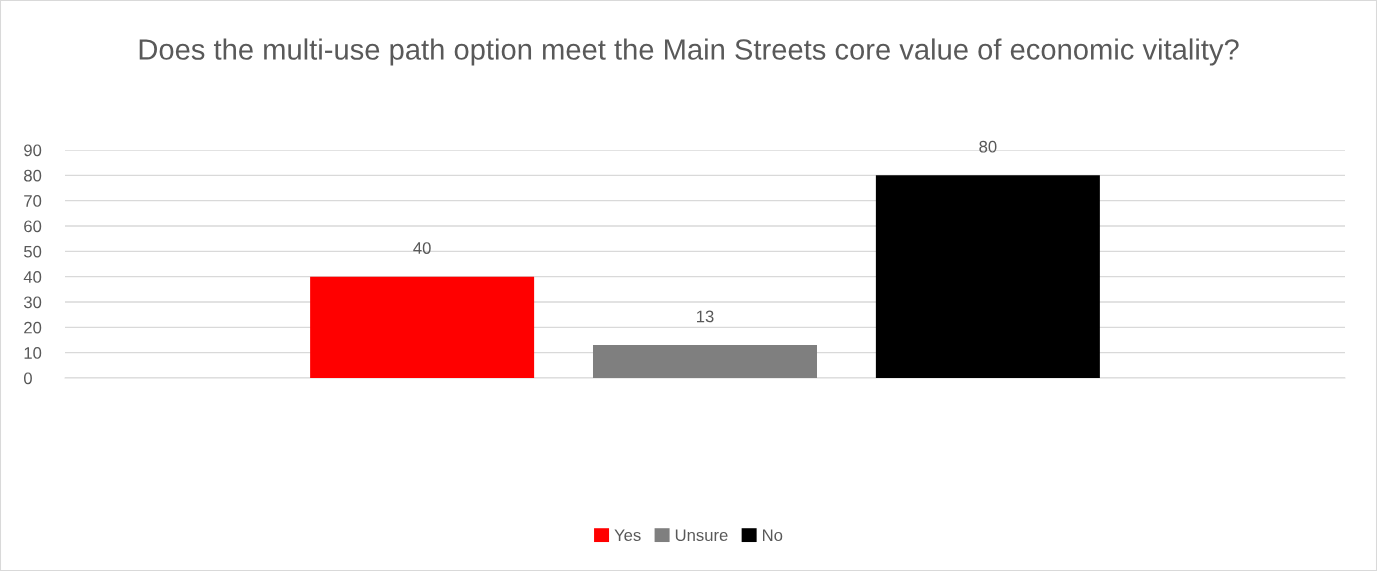 This screenshot has height=571, width=1377. Describe the element at coordinates (33, 327) in the screenshot. I see `y-tick-label: 20` at that location.